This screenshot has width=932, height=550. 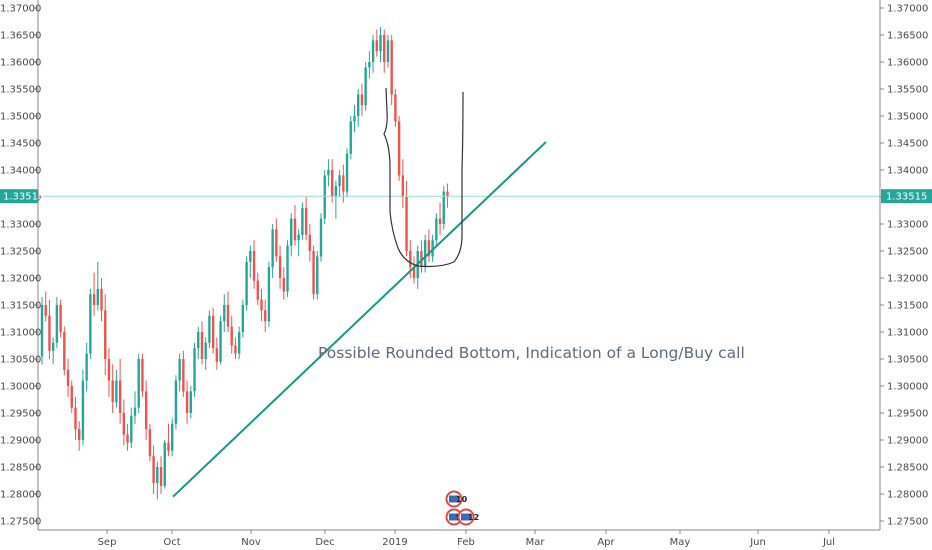 I want to click on event-badge: 10, so click(x=456, y=499).